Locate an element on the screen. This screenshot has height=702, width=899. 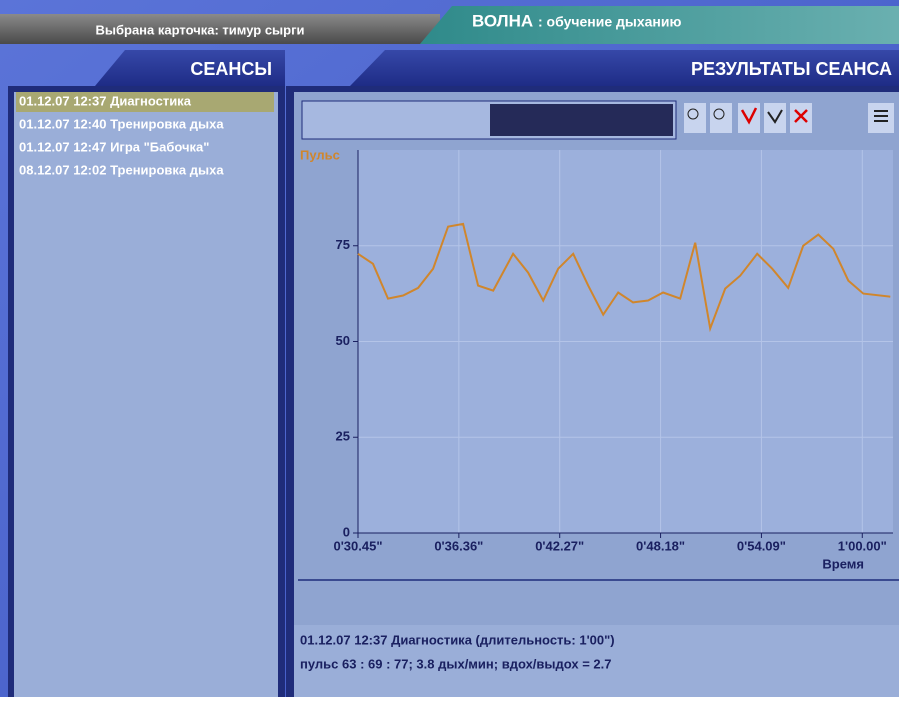
zoom-out-button is located at coordinates (721, 118).